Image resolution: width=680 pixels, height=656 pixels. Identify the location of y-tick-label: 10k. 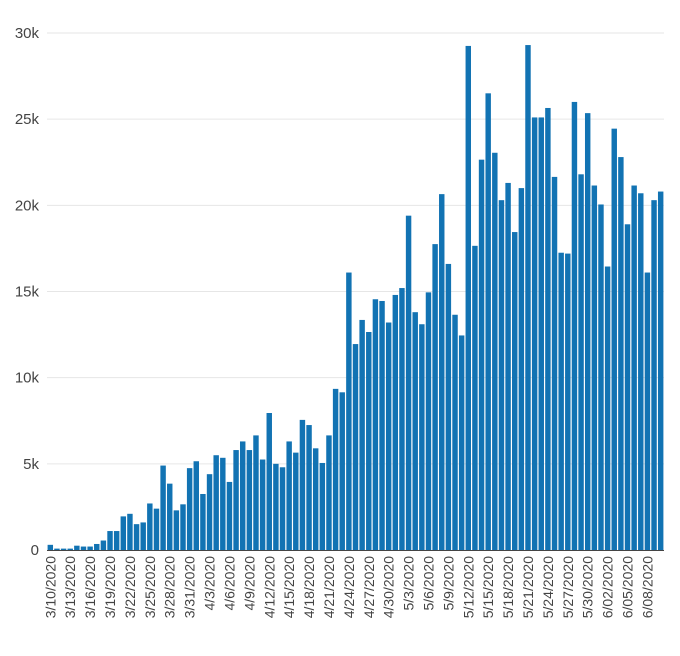
(27, 378).